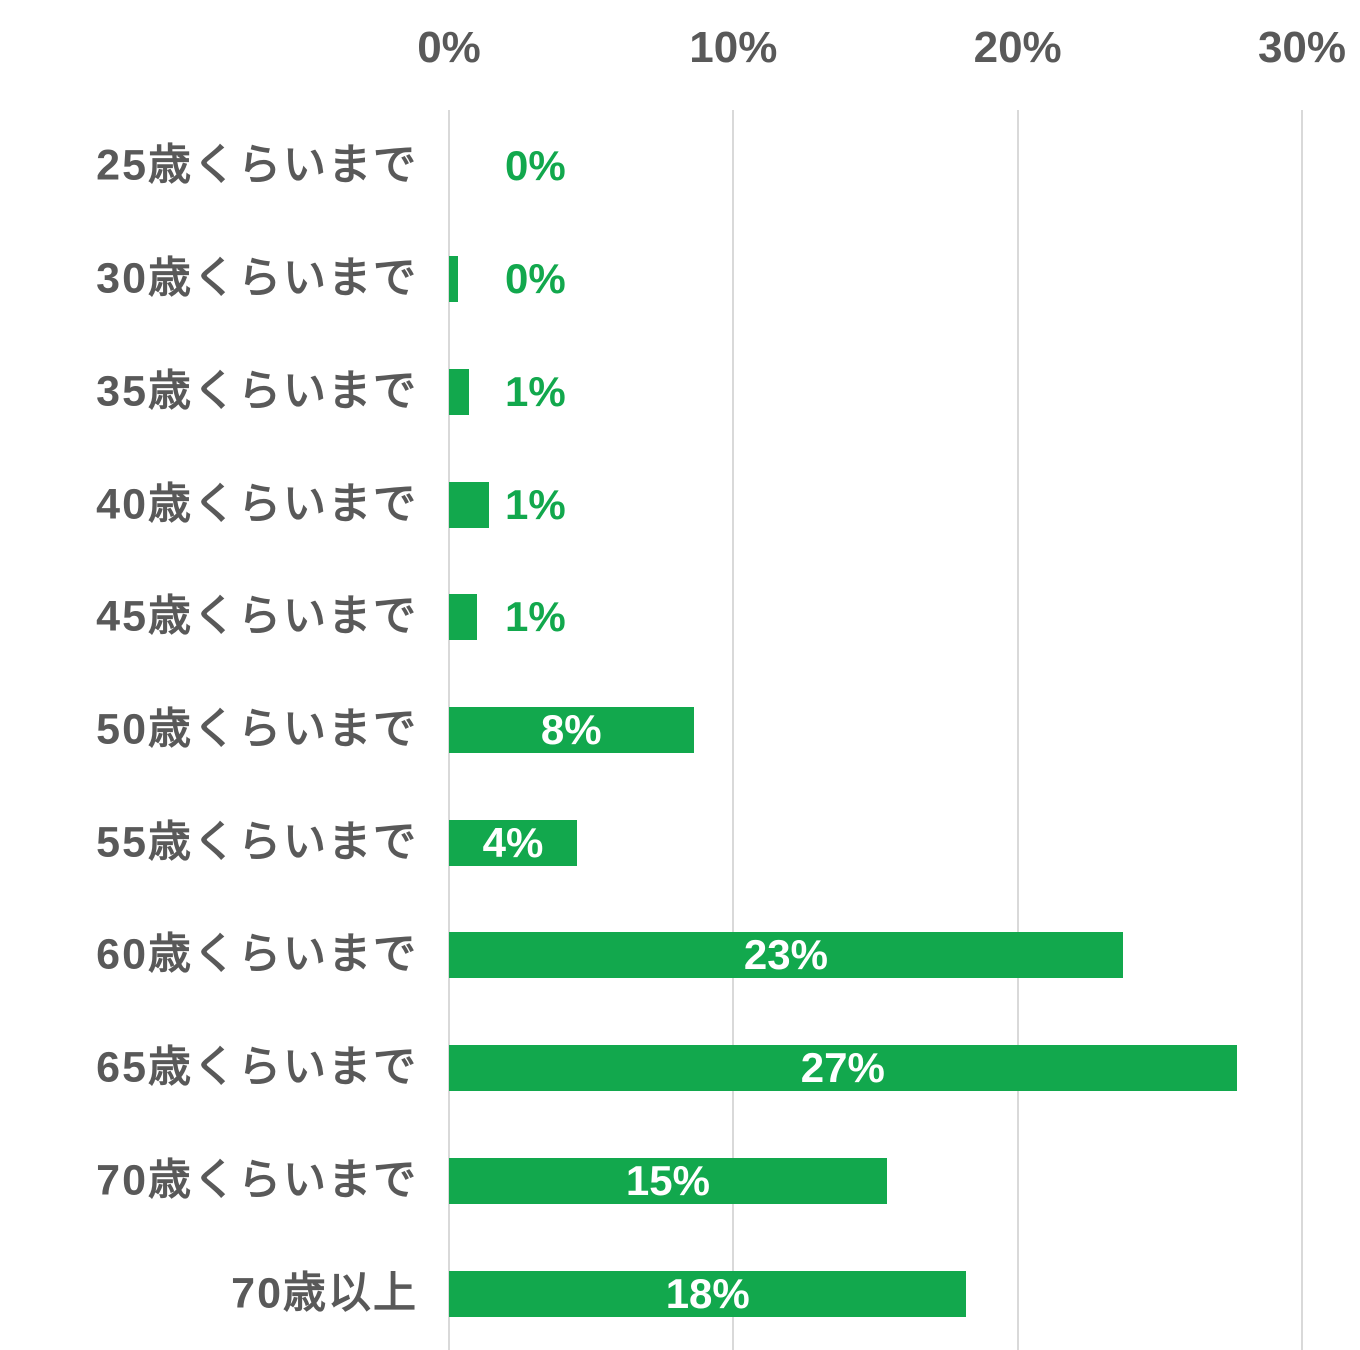 The width and height of the screenshot is (1360, 1350). I want to click on bar-row: 40歳くらいまで 1%, so click(680, 504).